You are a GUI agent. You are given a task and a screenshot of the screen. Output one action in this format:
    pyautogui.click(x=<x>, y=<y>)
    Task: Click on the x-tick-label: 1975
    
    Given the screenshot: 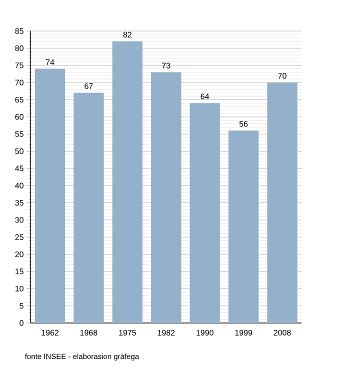 What is the action you would take?
    pyautogui.click(x=127, y=333)
    